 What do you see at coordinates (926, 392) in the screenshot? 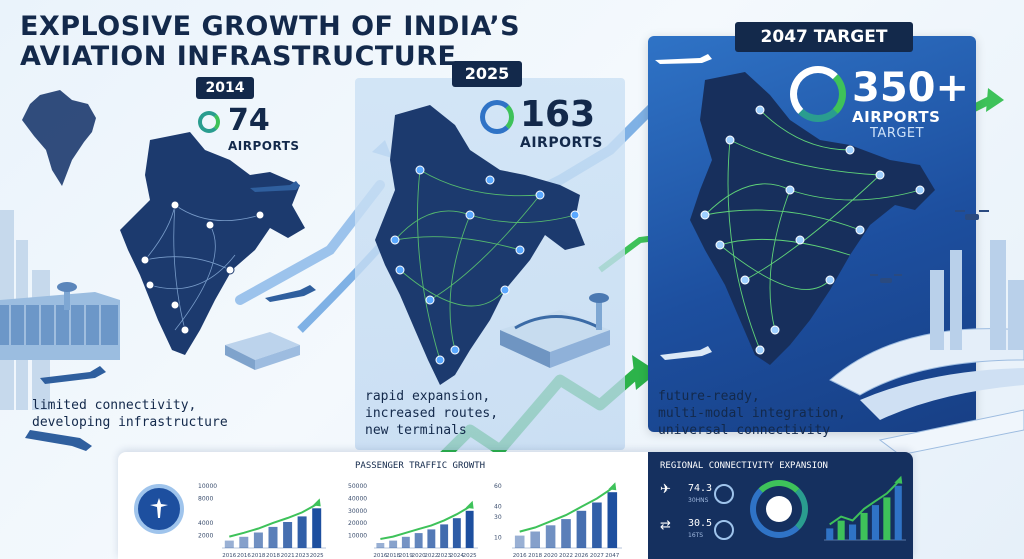
I see `train-icon` at bounding box center [926, 392].